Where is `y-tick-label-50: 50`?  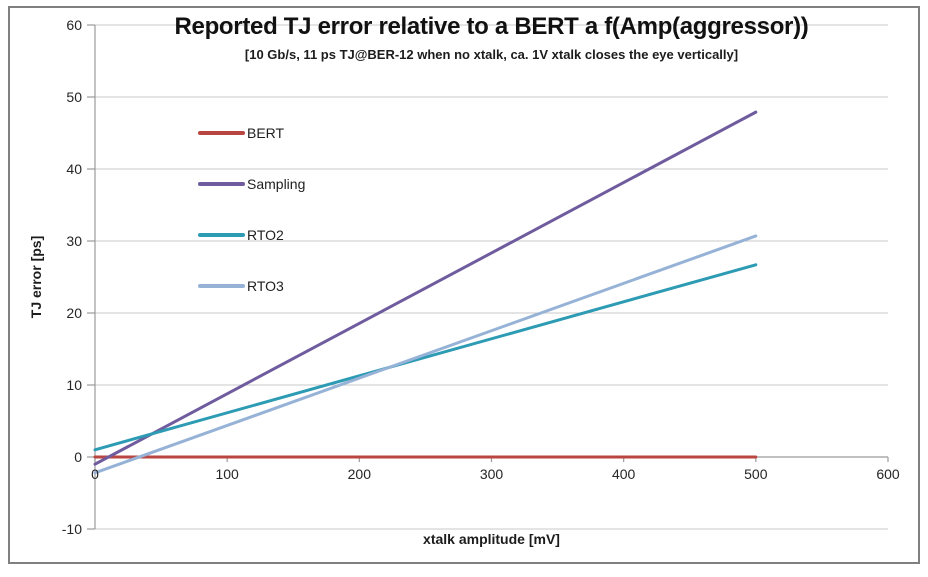 y-tick-label-50: 50 is located at coordinates (74, 96).